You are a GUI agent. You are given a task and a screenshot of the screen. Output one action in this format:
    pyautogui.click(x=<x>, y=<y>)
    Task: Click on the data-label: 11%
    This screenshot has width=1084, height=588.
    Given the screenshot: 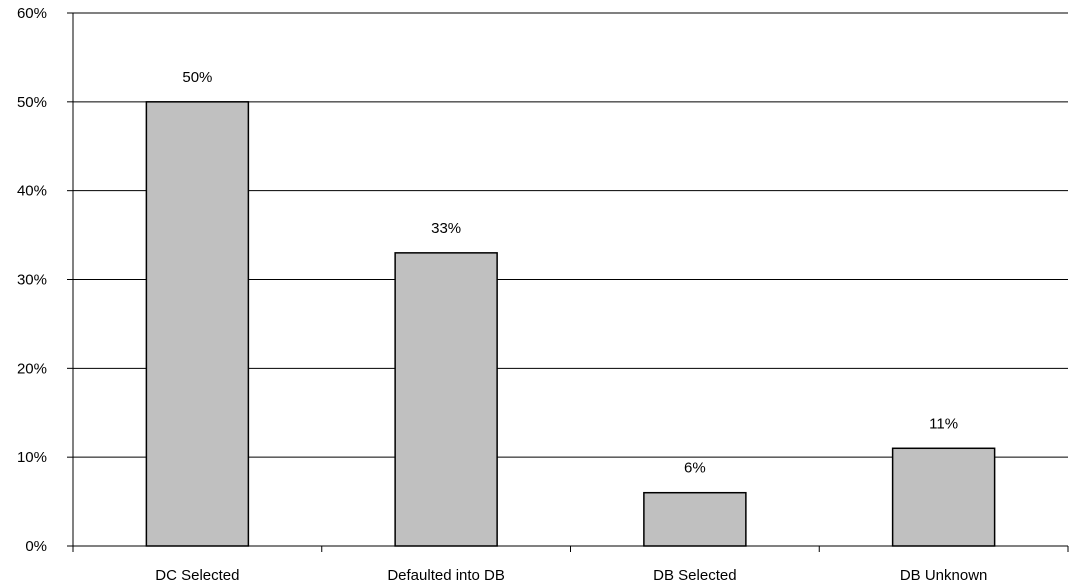 What is the action you would take?
    pyautogui.click(x=943, y=423)
    